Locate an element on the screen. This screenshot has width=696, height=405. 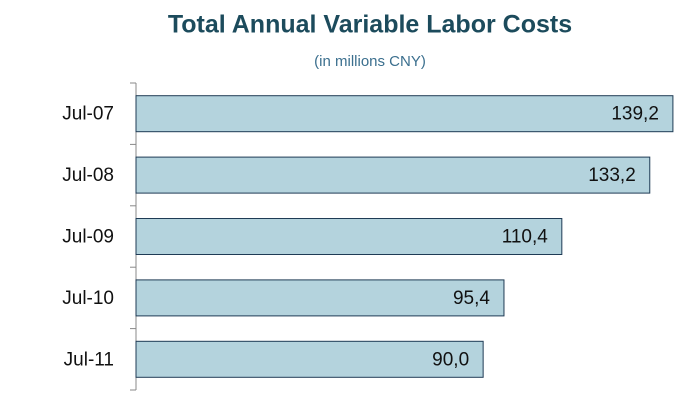
y-tick-label: Jul-10 is located at coordinates (88, 298).